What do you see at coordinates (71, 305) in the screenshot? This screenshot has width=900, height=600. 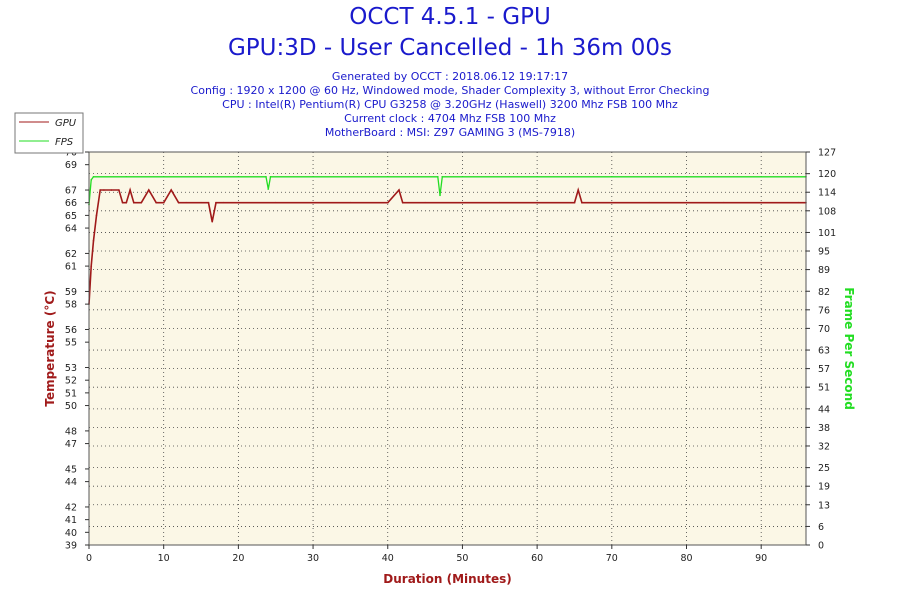 I see `left-y-tick-label: 58` at bounding box center [71, 305].